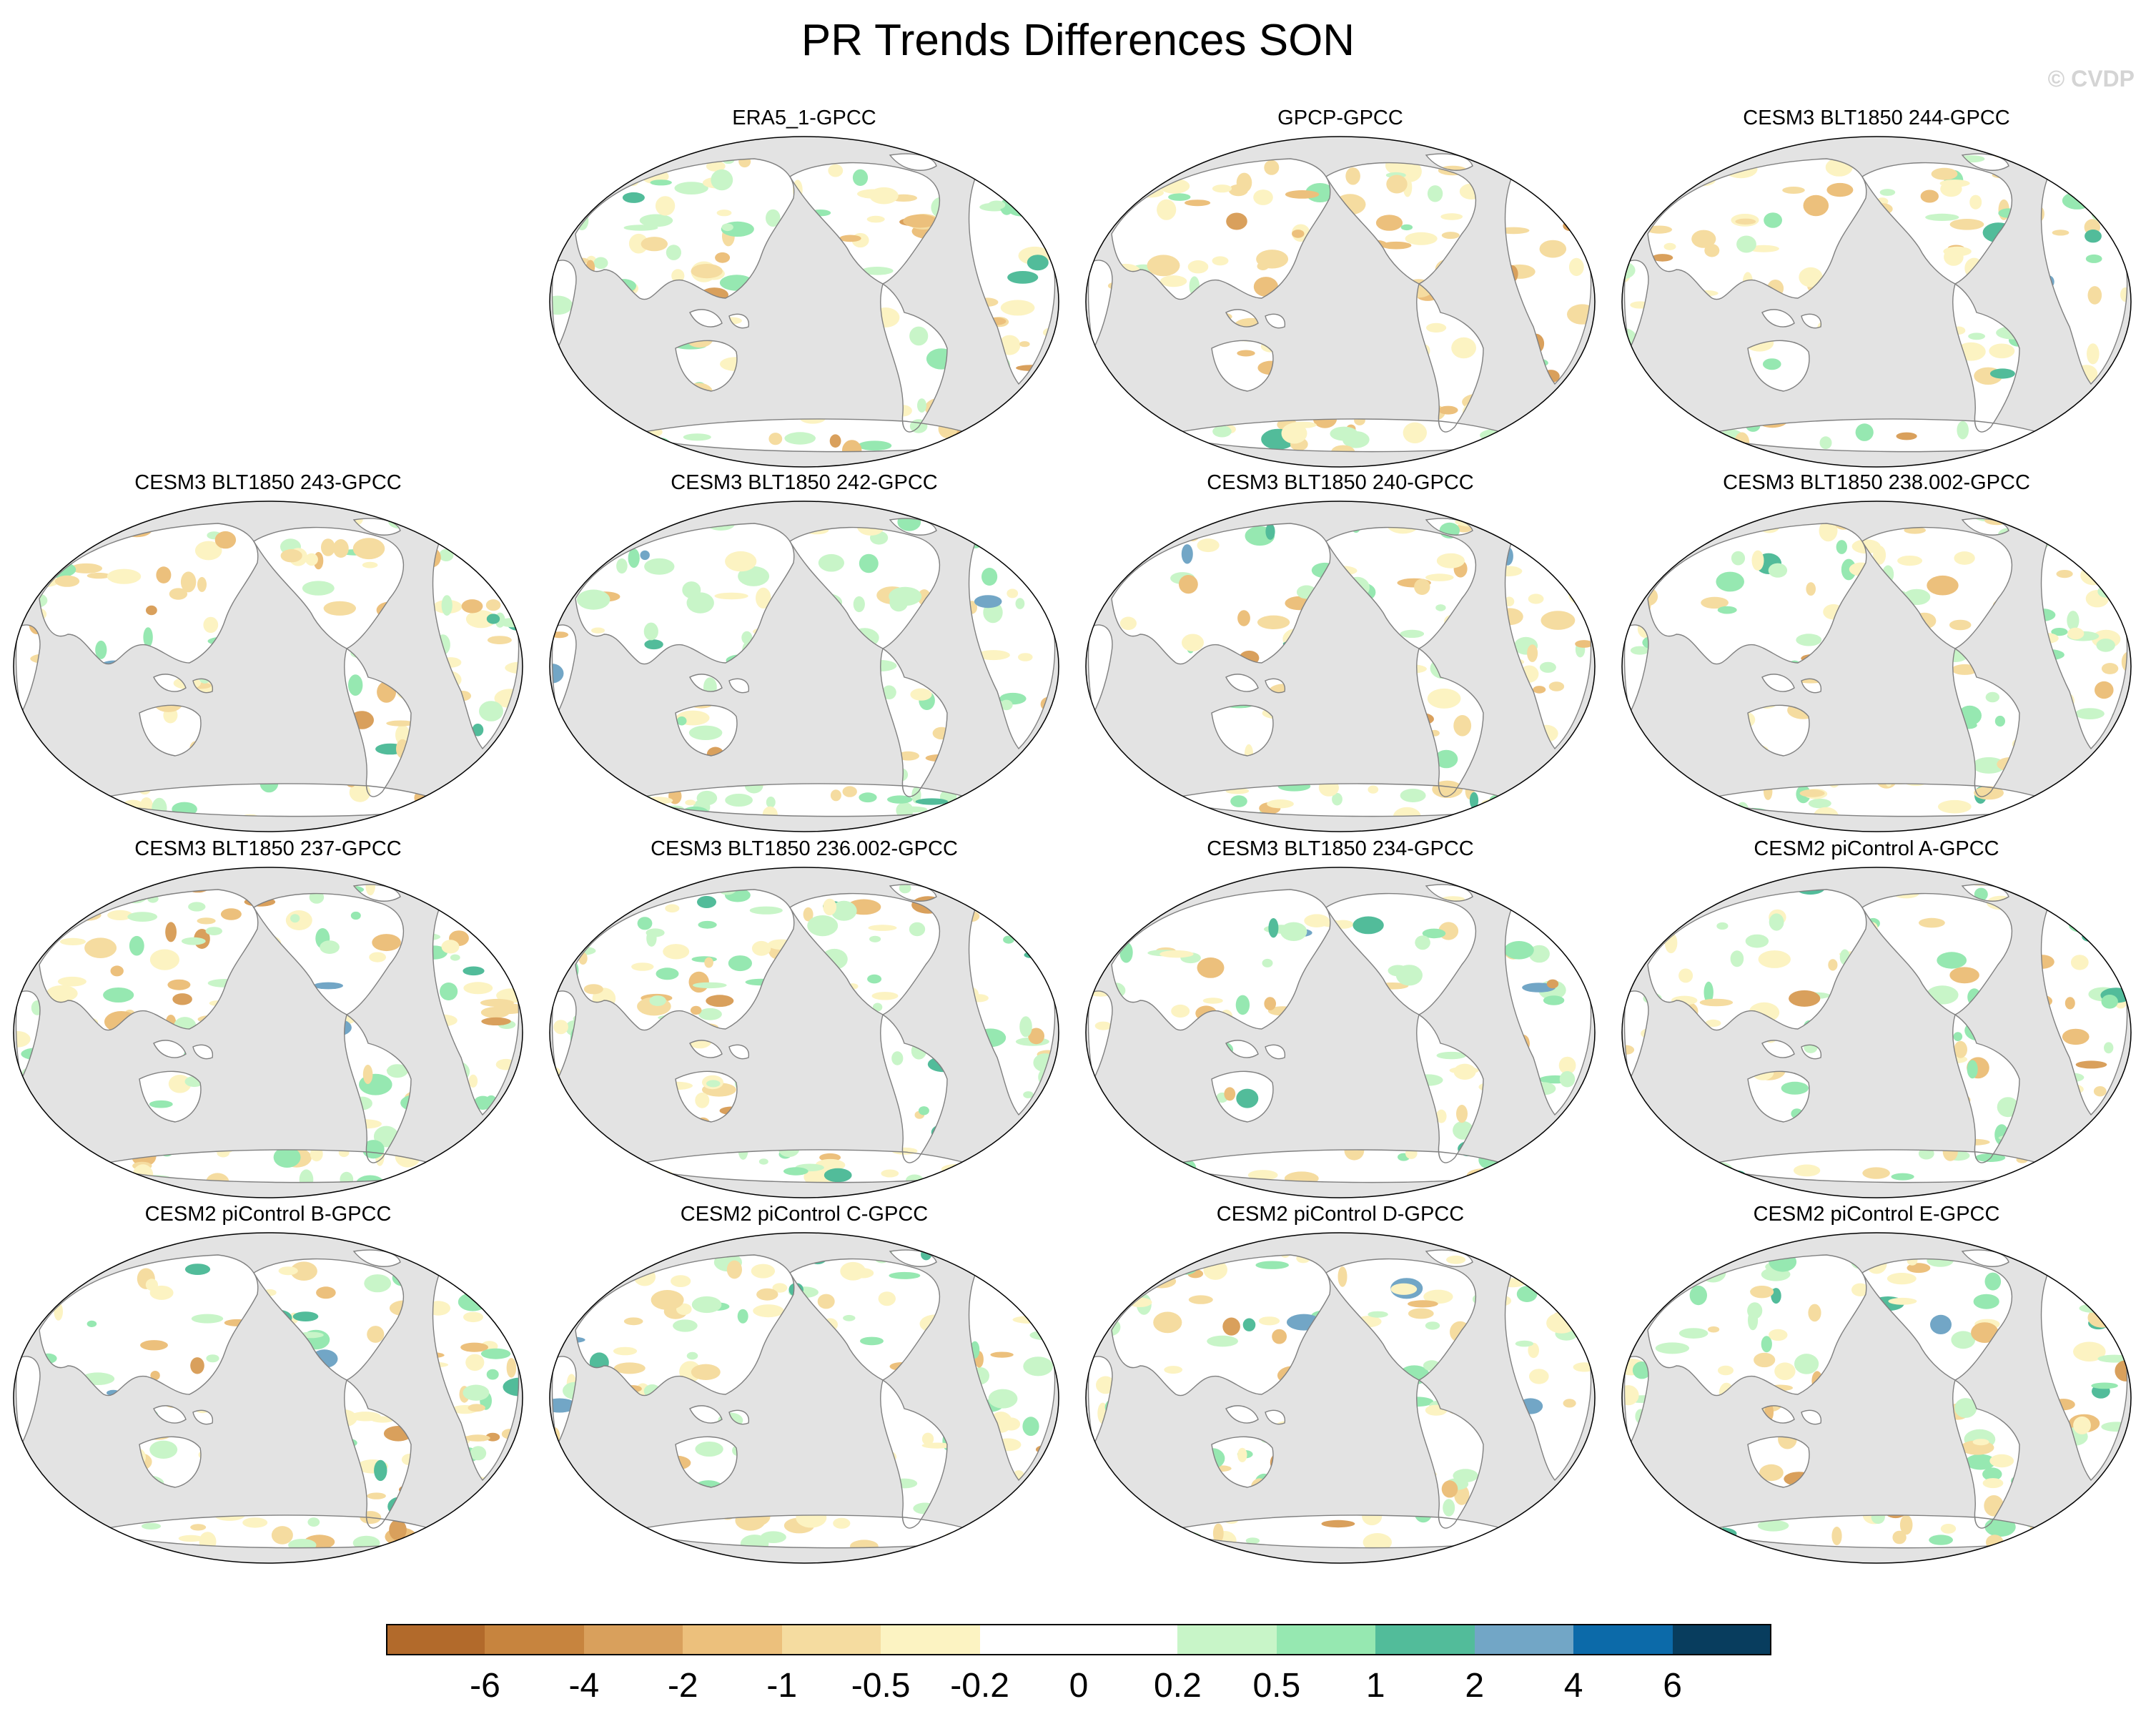 The height and width of the screenshot is (1714, 2156). What do you see at coordinates (1876, 848) in the screenshot?
I see `panel-title: CESM2 piControl A-GPCC` at bounding box center [1876, 848].